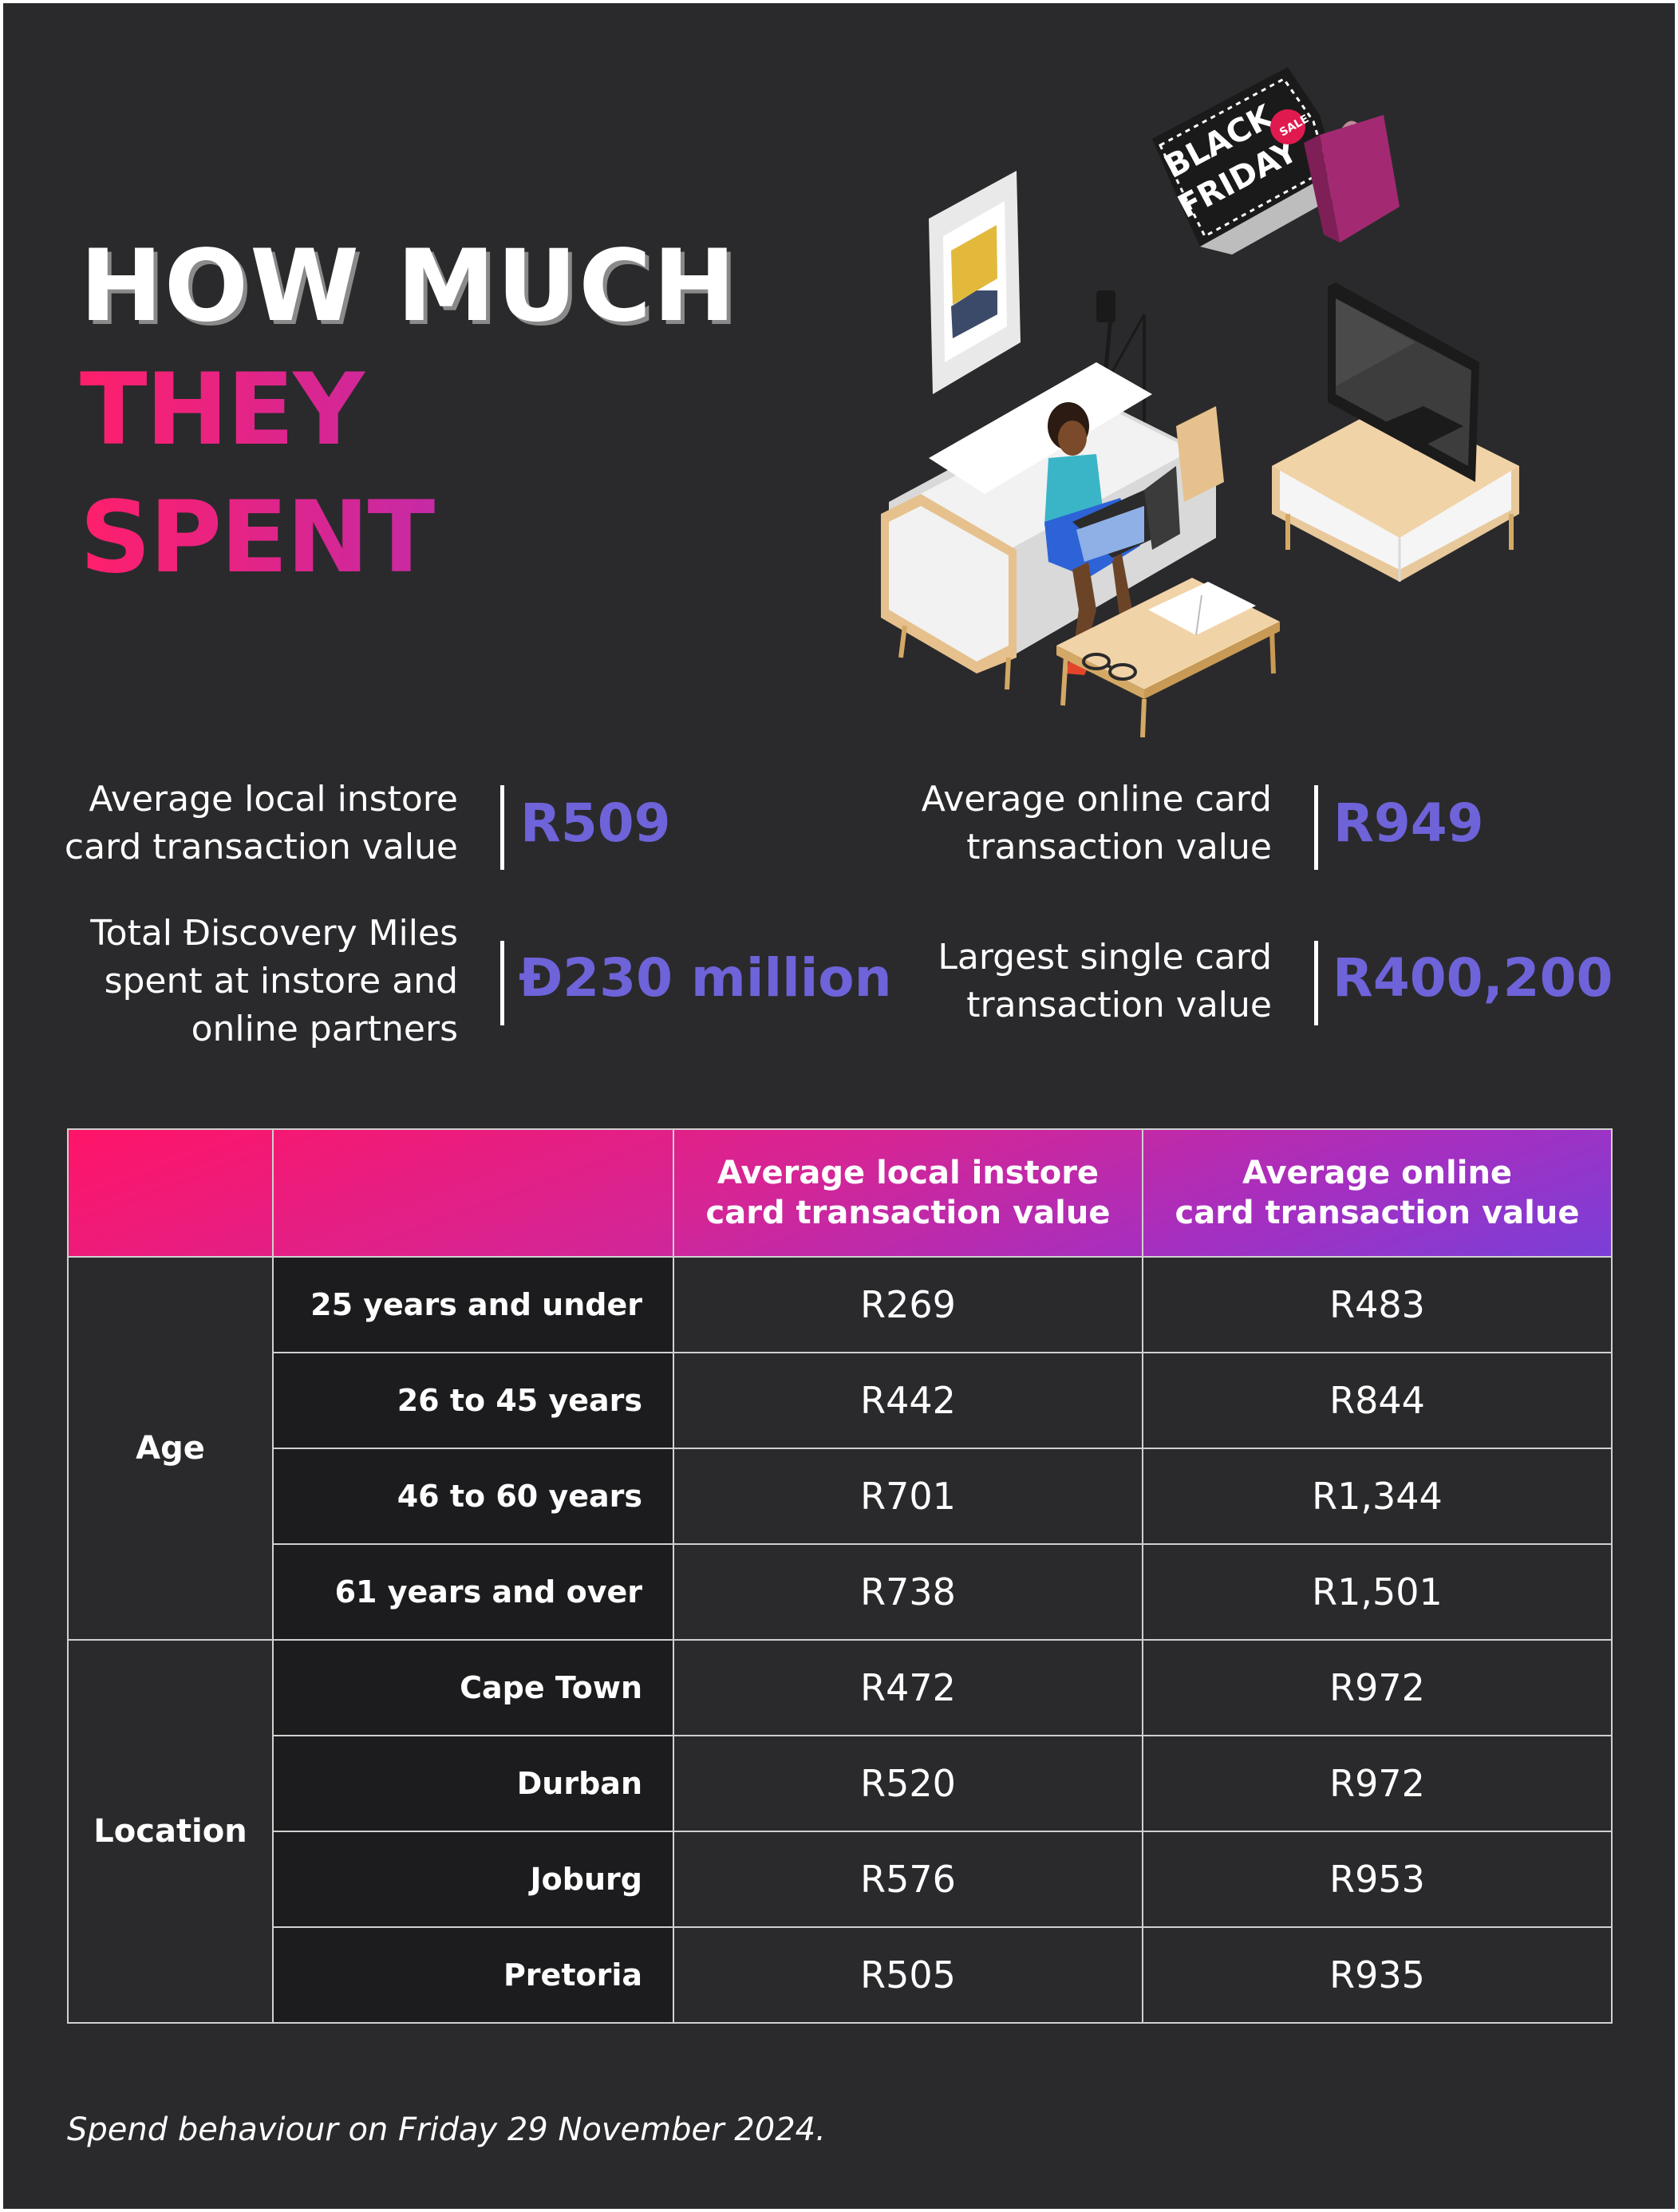 Image resolution: width=1678 pixels, height=2212 pixels. What do you see at coordinates (1037, 982) in the screenshot?
I see `stat-largest-label: Largest single card transaction value` at bounding box center [1037, 982].